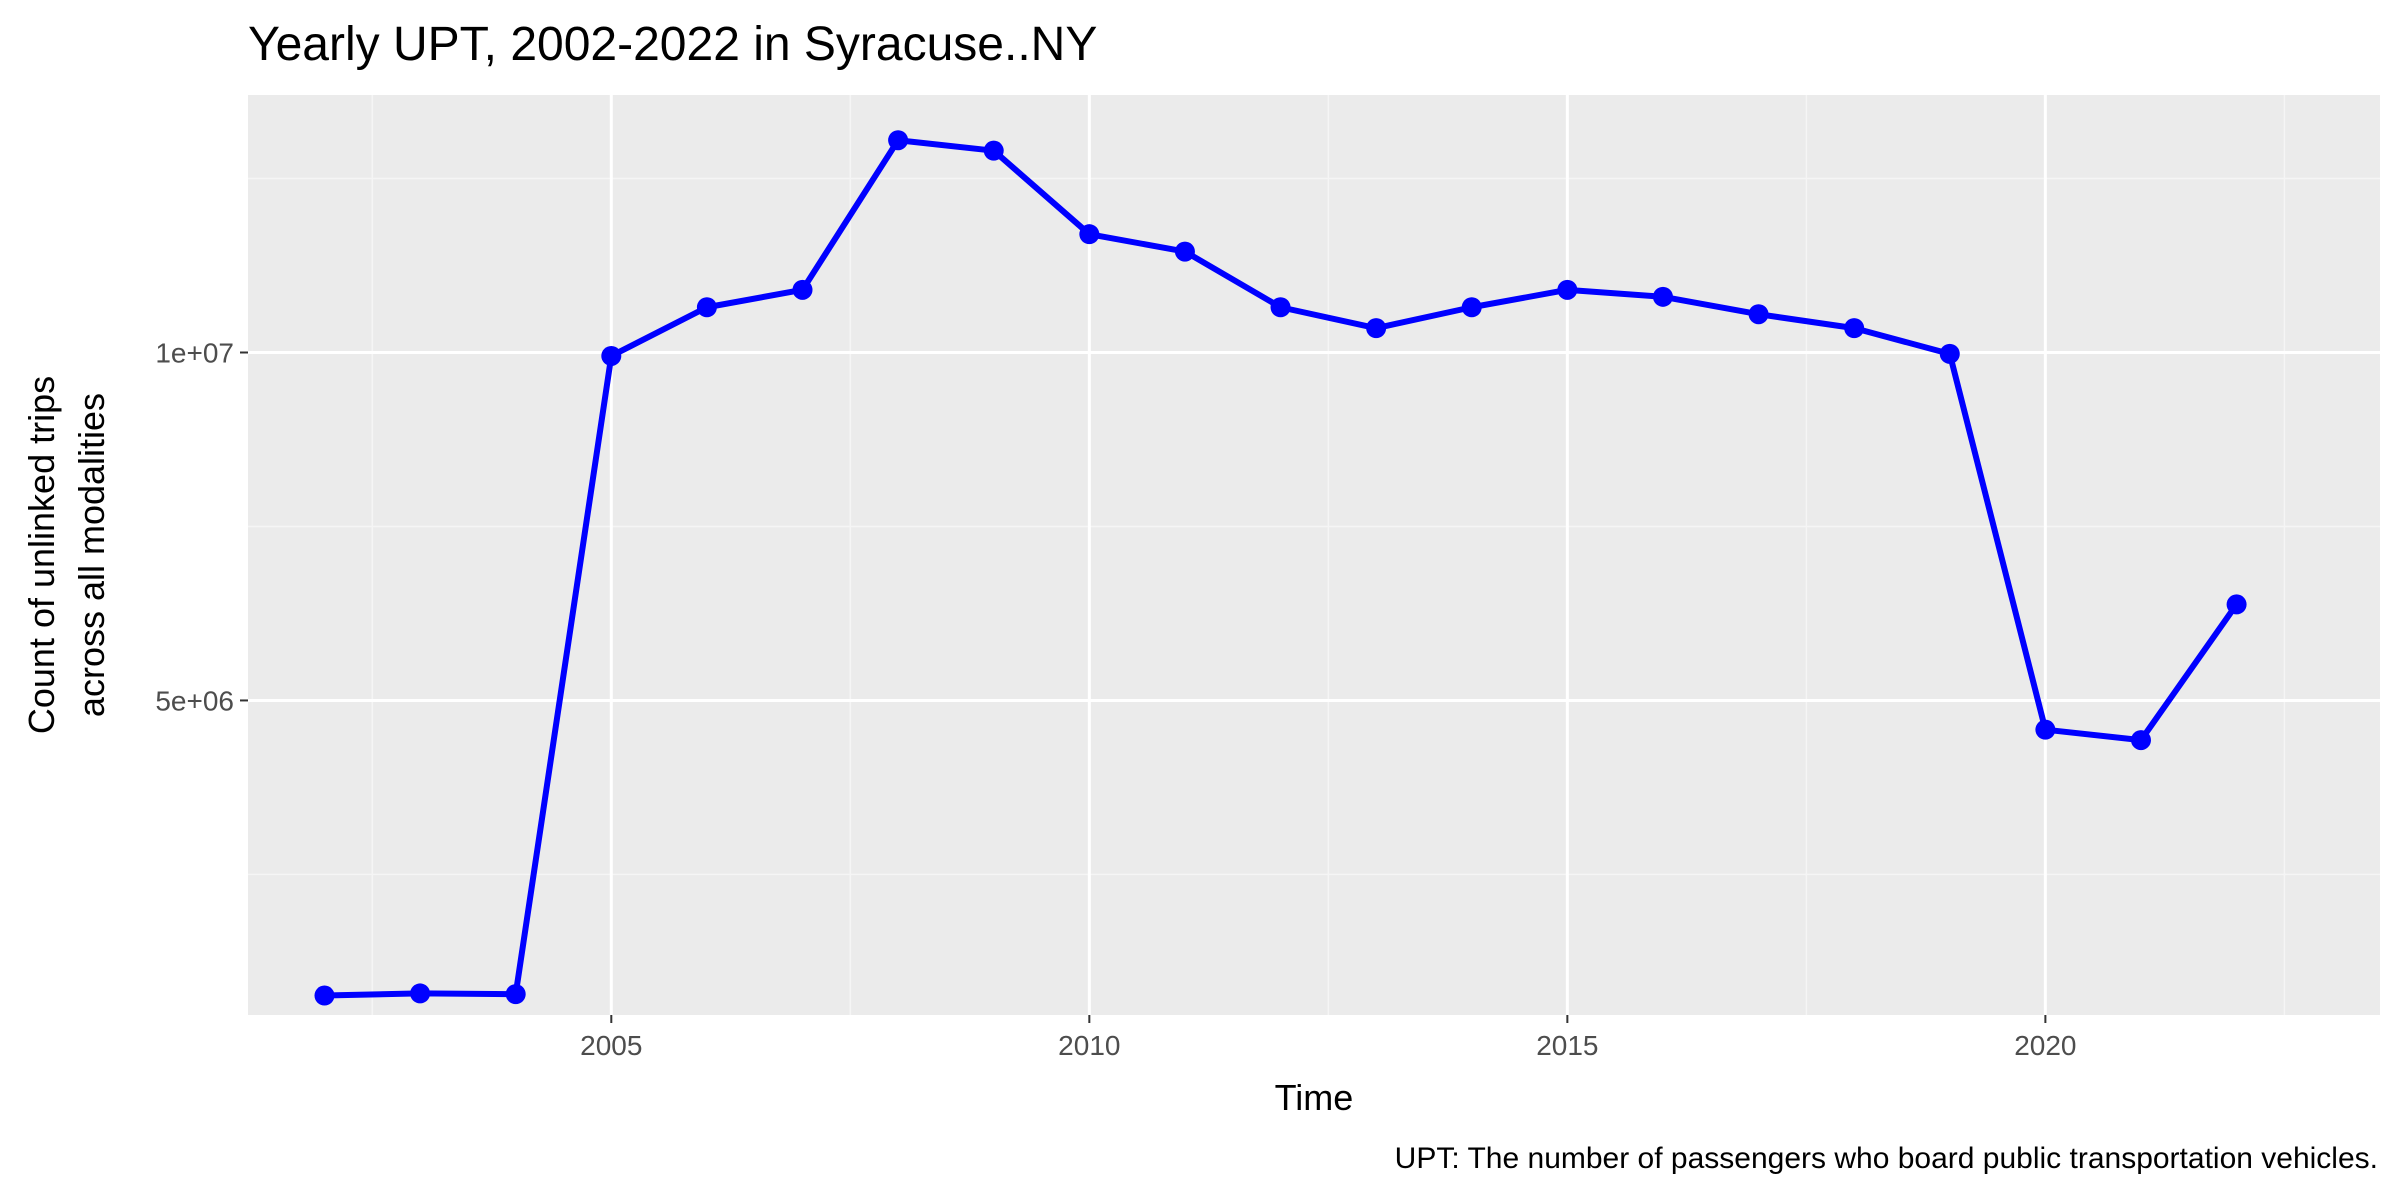 This screenshot has width=2400, height=1200. Describe the element at coordinates (201, 526) in the screenshot. I see `y-axis: 5e+06 1e+07` at that location.